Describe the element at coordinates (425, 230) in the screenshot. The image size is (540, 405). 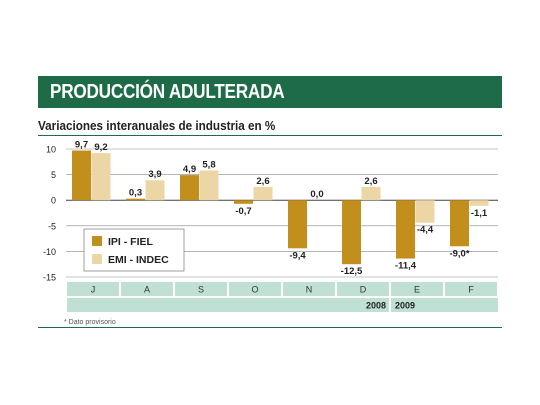
I see `data-label: -4,4` at that location.